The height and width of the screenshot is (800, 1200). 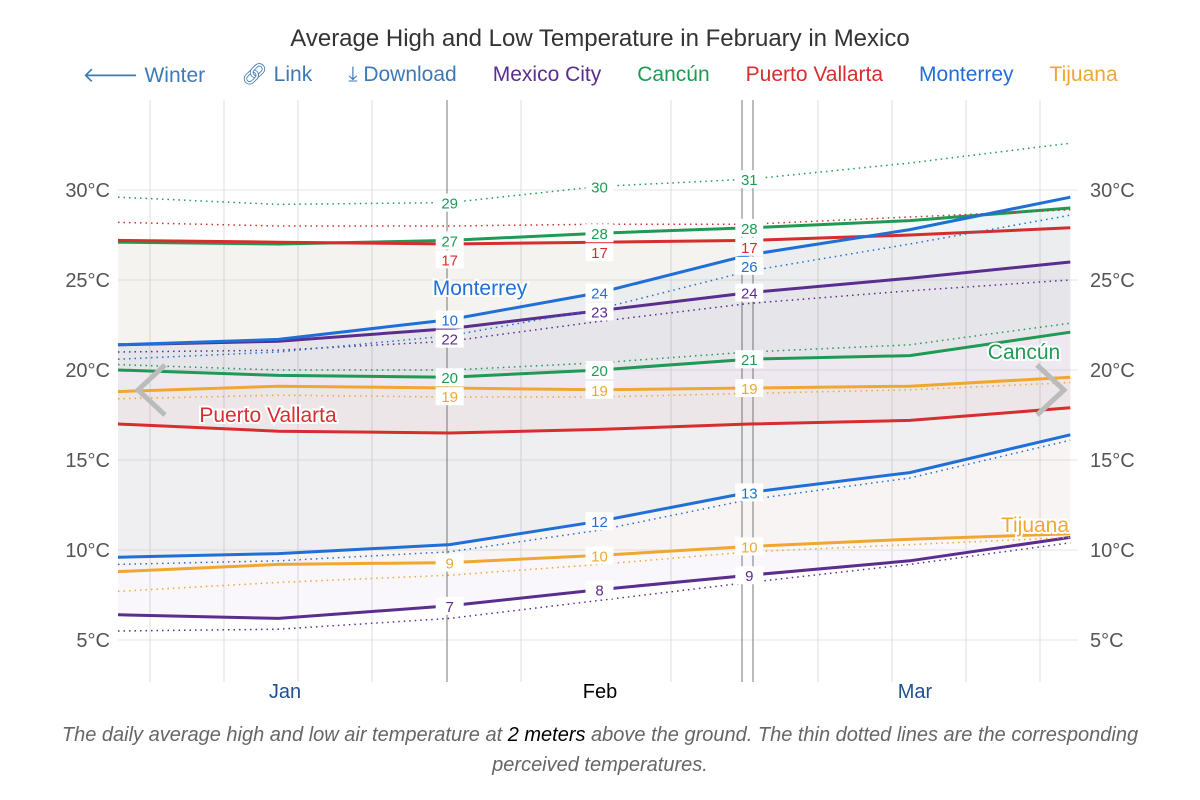 I want to click on point-label: 27, so click(x=449, y=241).